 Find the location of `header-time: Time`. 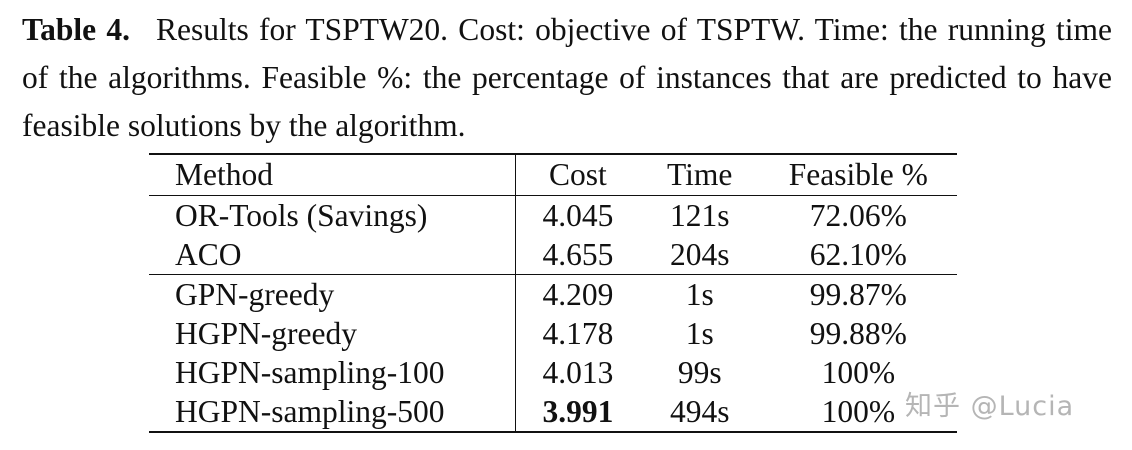

header-time: Time is located at coordinates (700, 174).